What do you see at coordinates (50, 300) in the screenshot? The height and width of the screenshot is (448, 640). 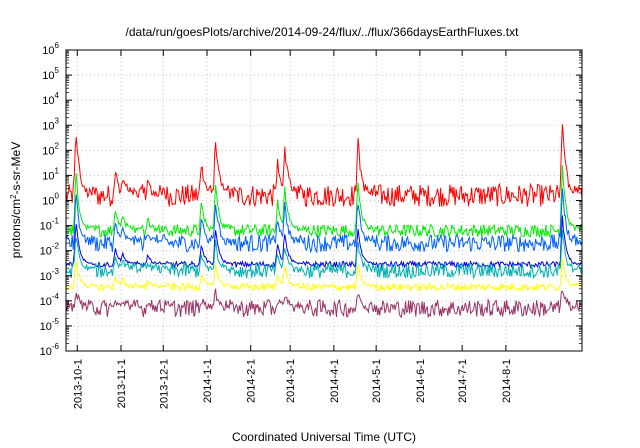 I see `y-tick-label: 10⁻⁴` at bounding box center [50, 300].